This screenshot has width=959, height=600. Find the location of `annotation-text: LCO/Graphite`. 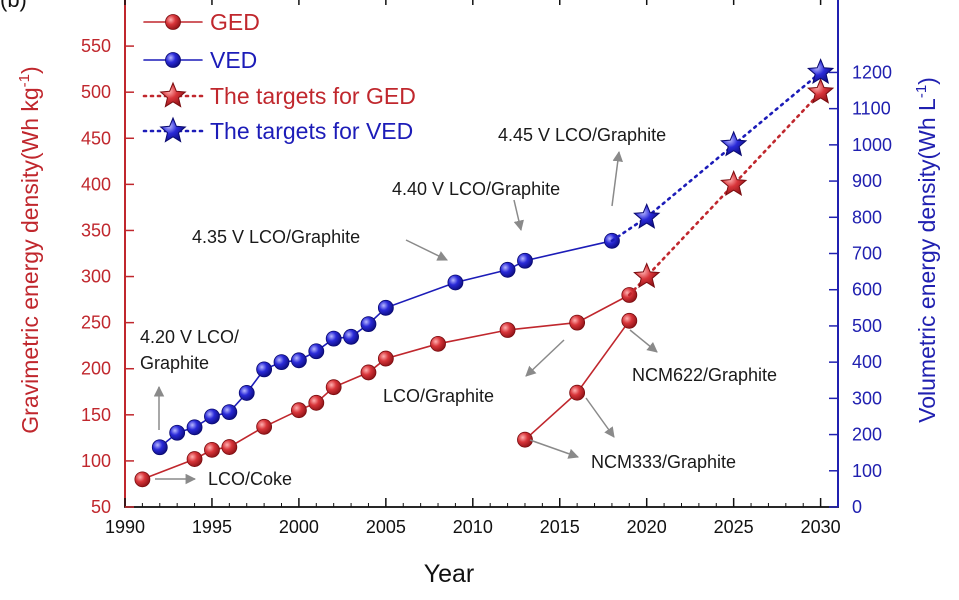

annotation-text: LCO/Graphite is located at coordinates (438, 396).